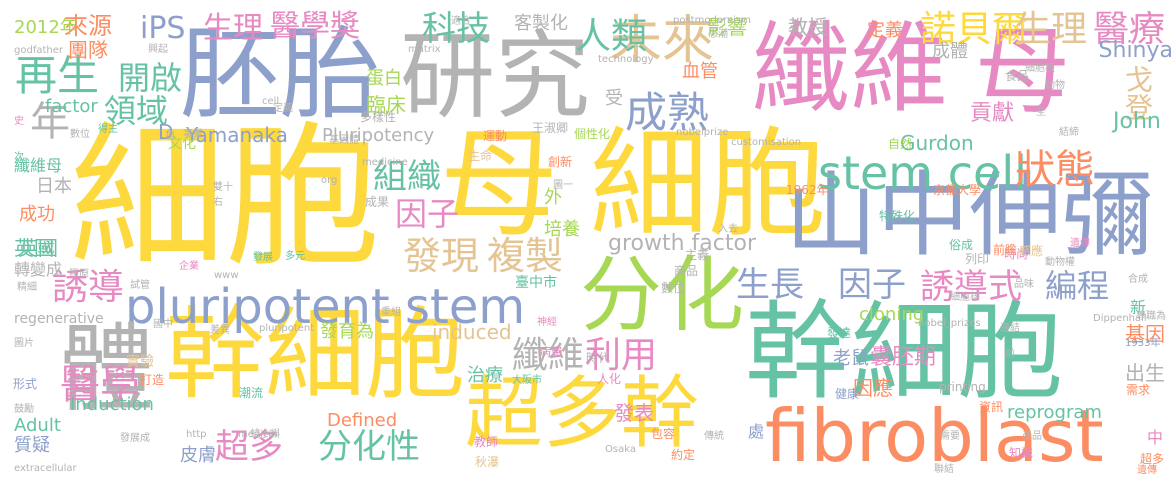  What do you see at coordinates (189, 266) in the screenshot?
I see `cloud-word: 企業` at bounding box center [189, 266].